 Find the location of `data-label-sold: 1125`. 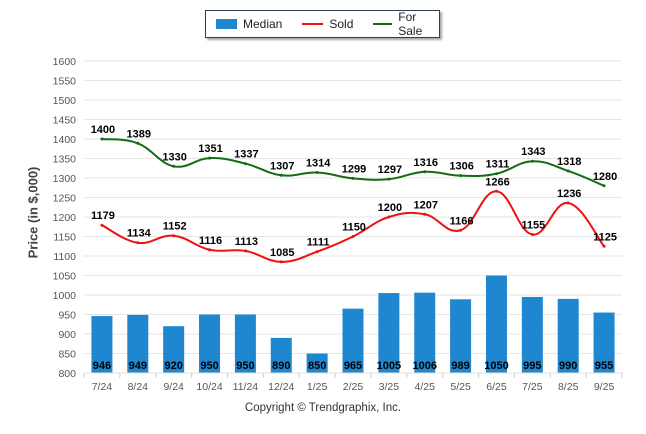

data-label-sold: 1125 is located at coordinates (605, 237).